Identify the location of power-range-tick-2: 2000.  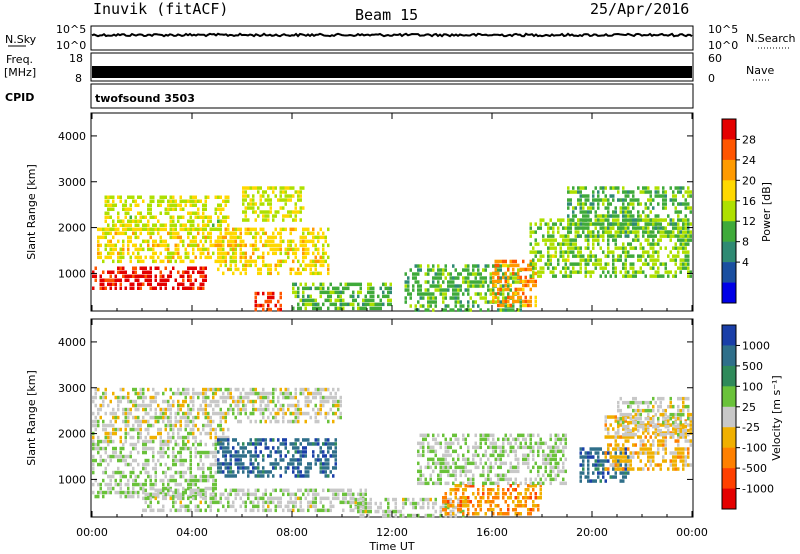
(72, 228).